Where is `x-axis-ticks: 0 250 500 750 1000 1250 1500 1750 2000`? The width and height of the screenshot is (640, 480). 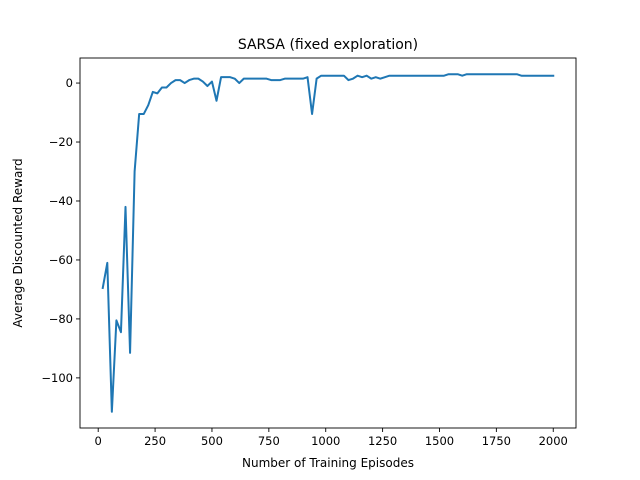
x-axis-ticks: 0 250 500 750 1000 1250 1500 1750 2000 is located at coordinates (331, 438).